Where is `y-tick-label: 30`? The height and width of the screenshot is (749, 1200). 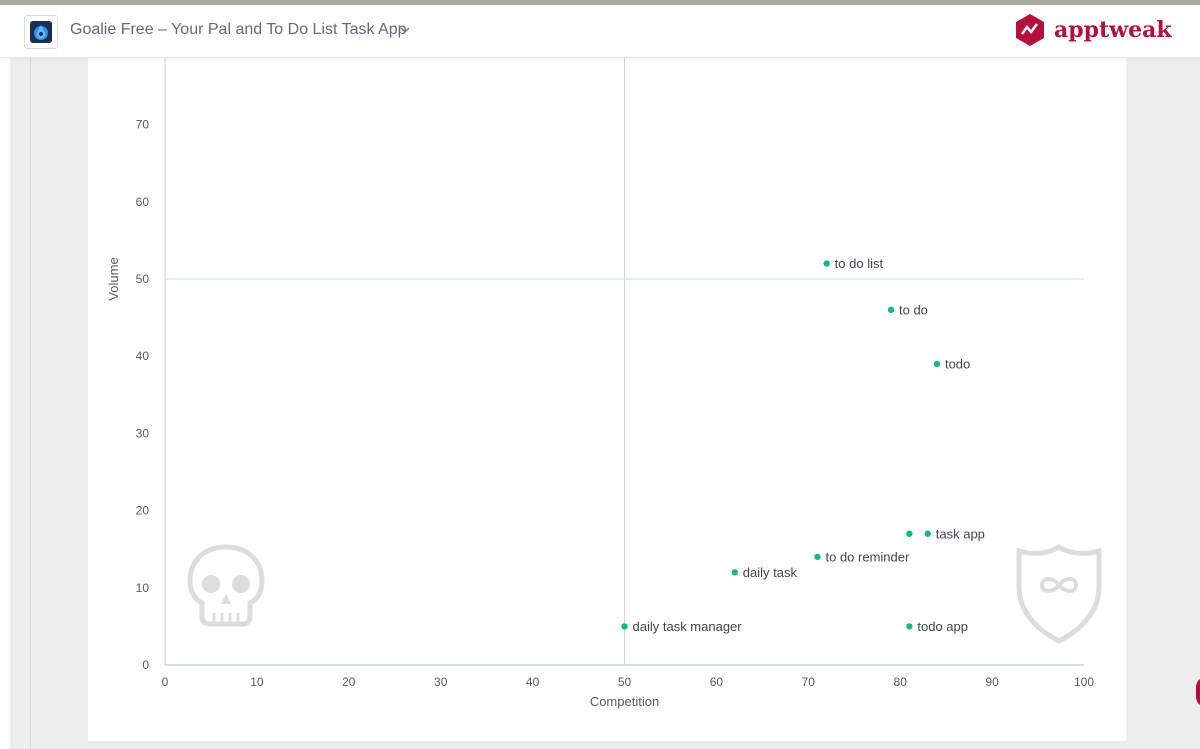
y-tick-label: 30 is located at coordinates (143, 433).